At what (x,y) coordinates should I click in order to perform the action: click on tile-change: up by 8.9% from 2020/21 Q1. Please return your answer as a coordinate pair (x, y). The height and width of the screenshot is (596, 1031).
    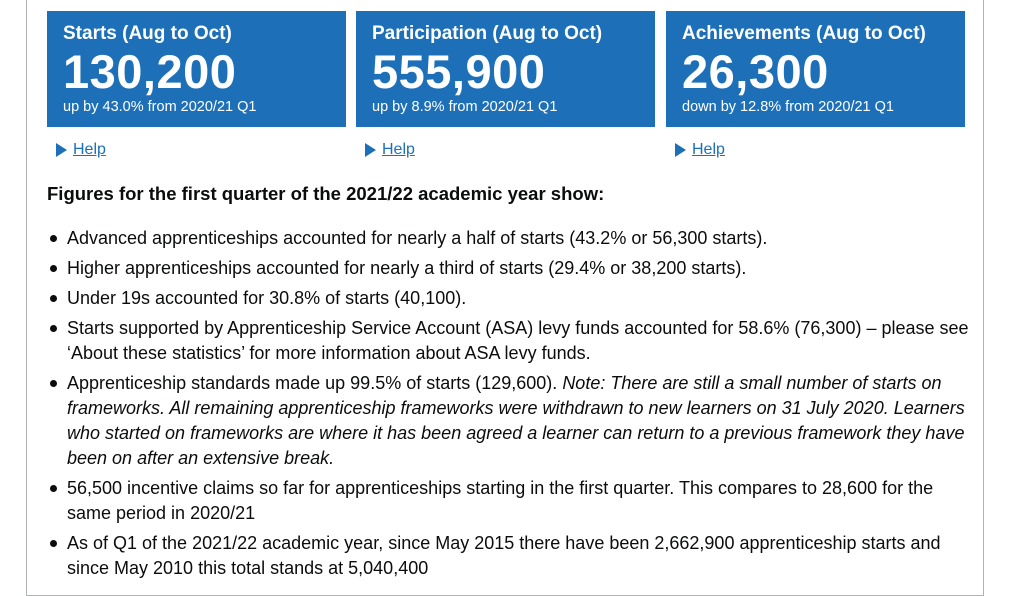
    Looking at the image, I should click on (465, 107).